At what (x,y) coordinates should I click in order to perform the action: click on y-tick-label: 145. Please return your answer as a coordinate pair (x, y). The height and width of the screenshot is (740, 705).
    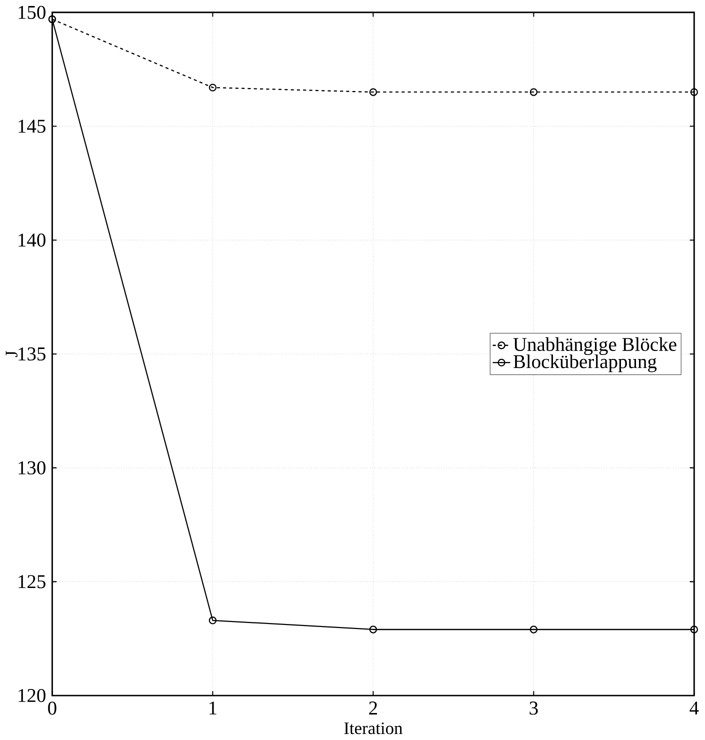
    Looking at the image, I should click on (32, 126).